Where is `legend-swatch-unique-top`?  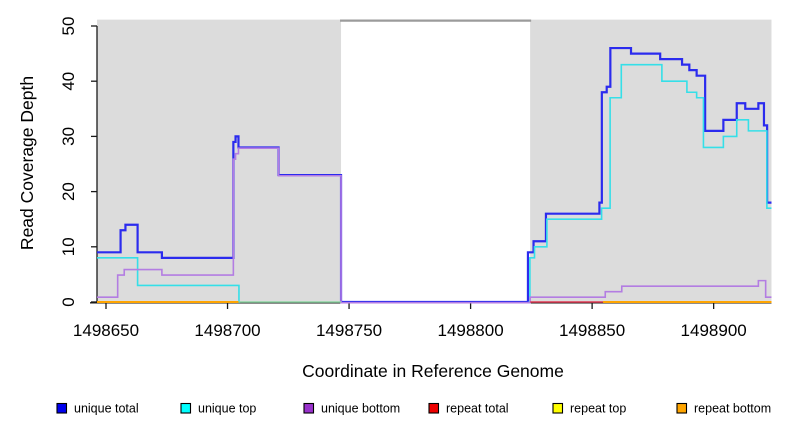
legend-swatch-unique-top is located at coordinates (186, 408).